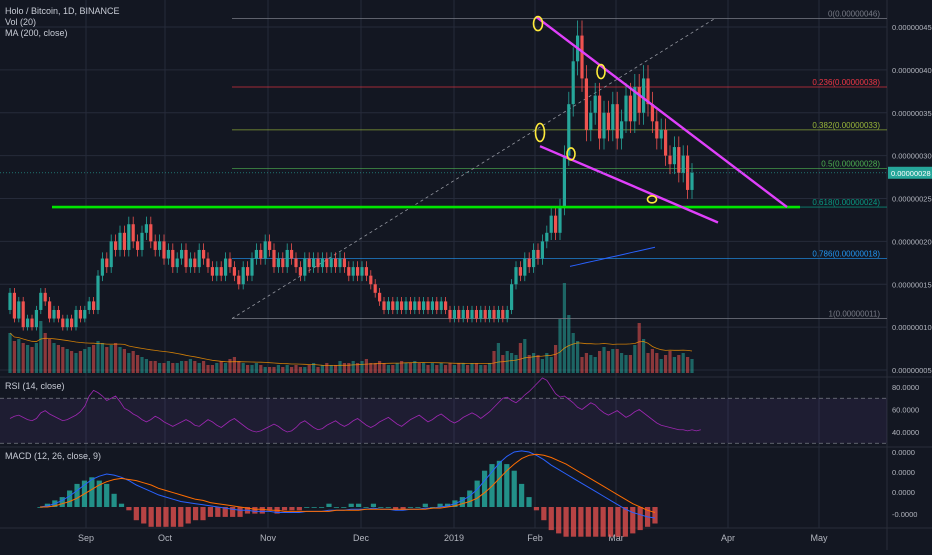 Image resolution: width=932 pixels, height=555 pixels. What do you see at coordinates (535, 538) in the screenshot?
I see `x-tick-label: Feb` at bounding box center [535, 538].